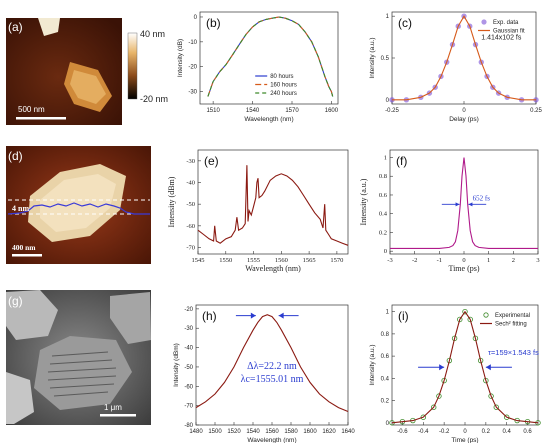 The width and height of the screenshot is (550, 443). I want to click on panel-label: (i), so click(403, 316).